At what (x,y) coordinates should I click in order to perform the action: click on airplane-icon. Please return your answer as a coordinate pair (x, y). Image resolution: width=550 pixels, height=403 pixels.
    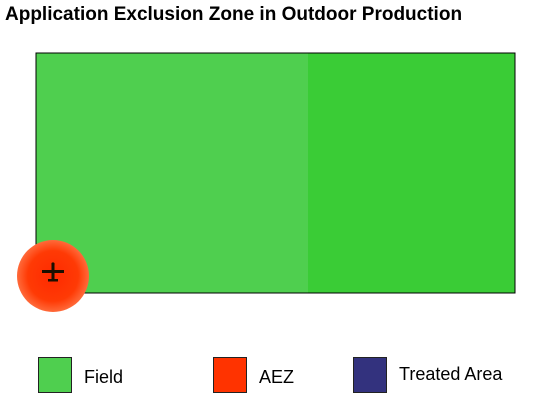
    Looking at the image, I should click on (53, 272).